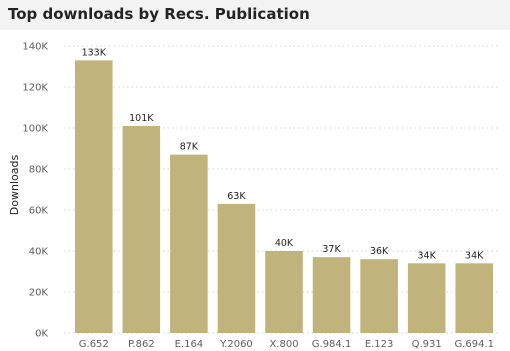 The height and width of the screenshot is (351, 510). What do you see at coordinates (379, 251) in the screenshot?
I see `data-label: 36K` at bounding box center [379, 251].